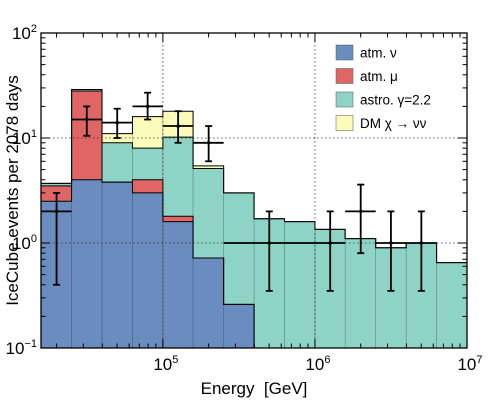 The height and width of the screenshot is (403, 498). I want to click on x-axis-label: Energy [GeV], so click(254, 388).